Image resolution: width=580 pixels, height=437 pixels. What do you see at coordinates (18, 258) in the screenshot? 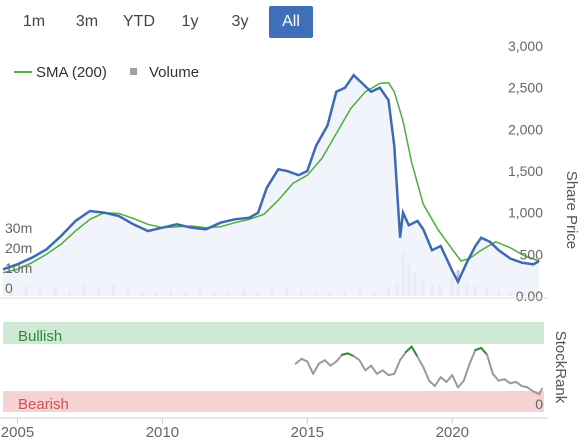
I see `volume-axis-ticks: 30m 20m 10m 0` at bounding box center [18, 258].